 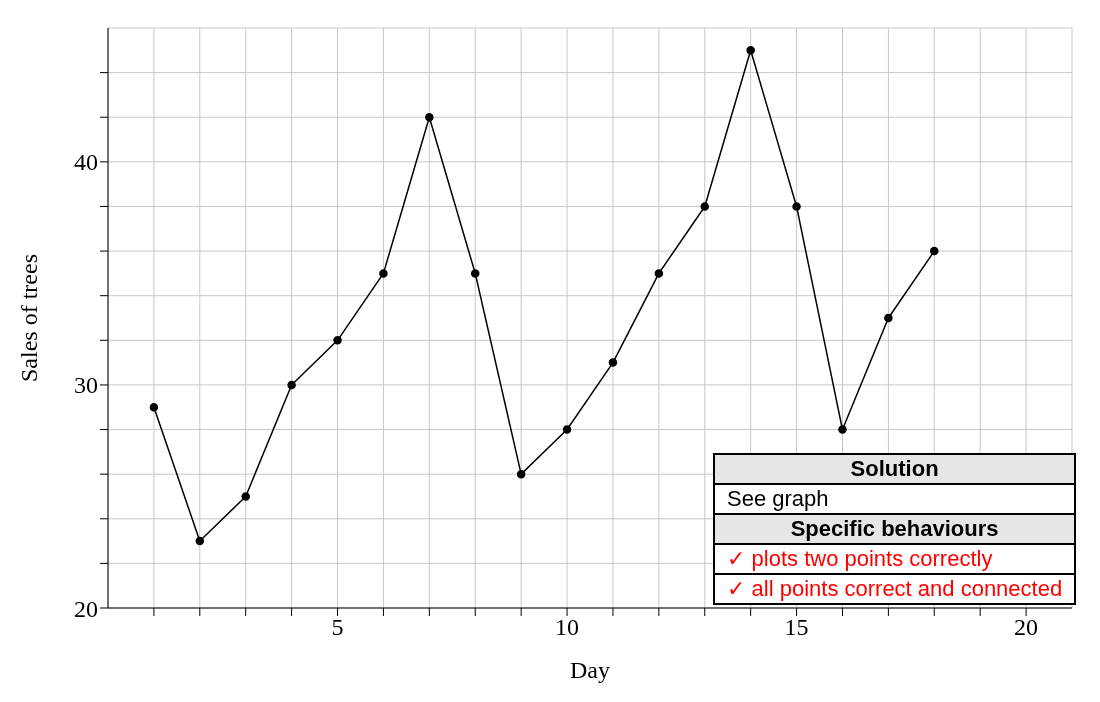 I want to click on y-tick-label: 40, so click(x=86, y=162).